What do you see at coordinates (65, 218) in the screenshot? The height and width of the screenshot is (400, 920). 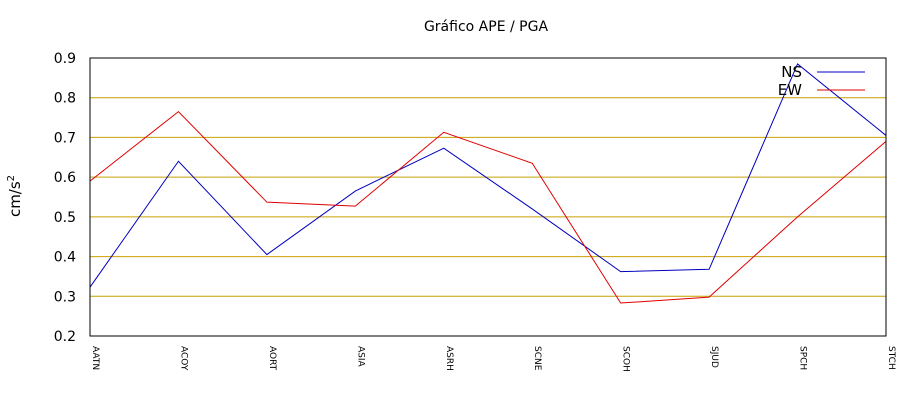 I see `y-tick-label: 0.5` at bounding box center [65, 218].